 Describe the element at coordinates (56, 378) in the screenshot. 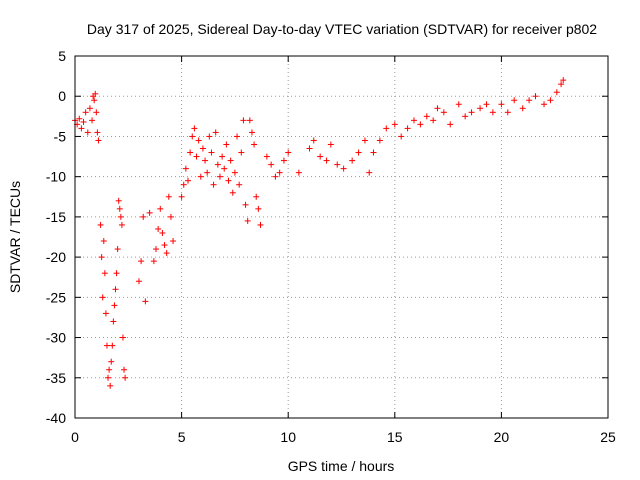

I see `y-tick-label: -35` at that location.